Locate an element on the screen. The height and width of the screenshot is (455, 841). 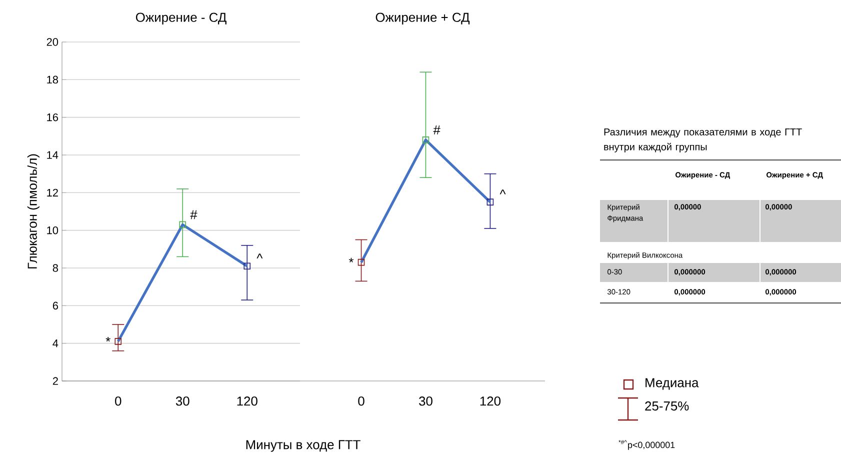
y-tick-label: 8 is located at coordinates (55, 268).